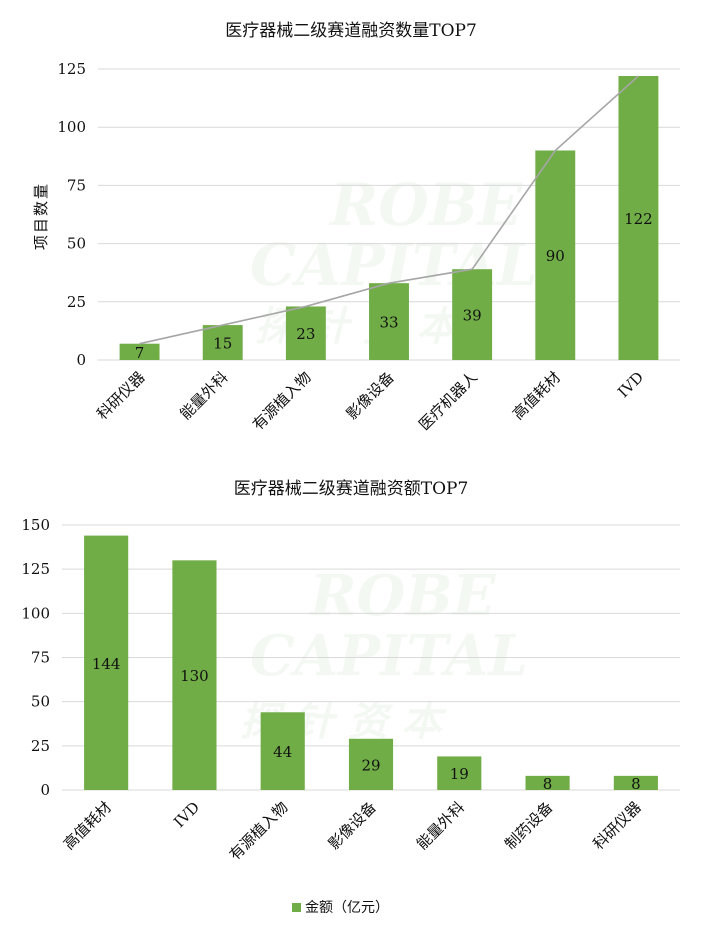  I want to click on data-label: 44, so click(282, 752).